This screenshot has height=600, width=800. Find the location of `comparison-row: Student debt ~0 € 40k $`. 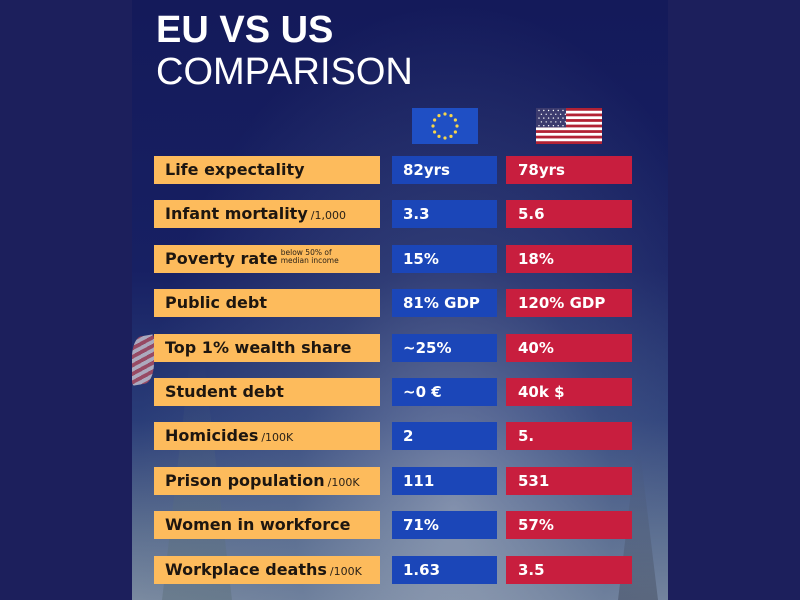

comparison-row: Student debt ~0 € 40k $ is located at coordinates (393, 392).